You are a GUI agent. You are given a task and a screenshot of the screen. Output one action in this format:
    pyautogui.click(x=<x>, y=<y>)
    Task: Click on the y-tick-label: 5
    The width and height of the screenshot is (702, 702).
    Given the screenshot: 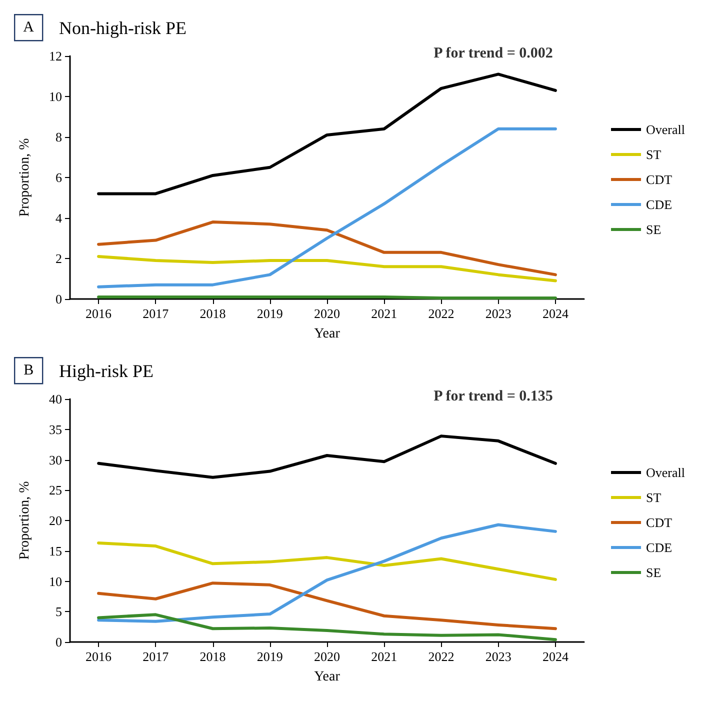 What is the action you would take?
    pyautogui.click(x=59, y=612)
    